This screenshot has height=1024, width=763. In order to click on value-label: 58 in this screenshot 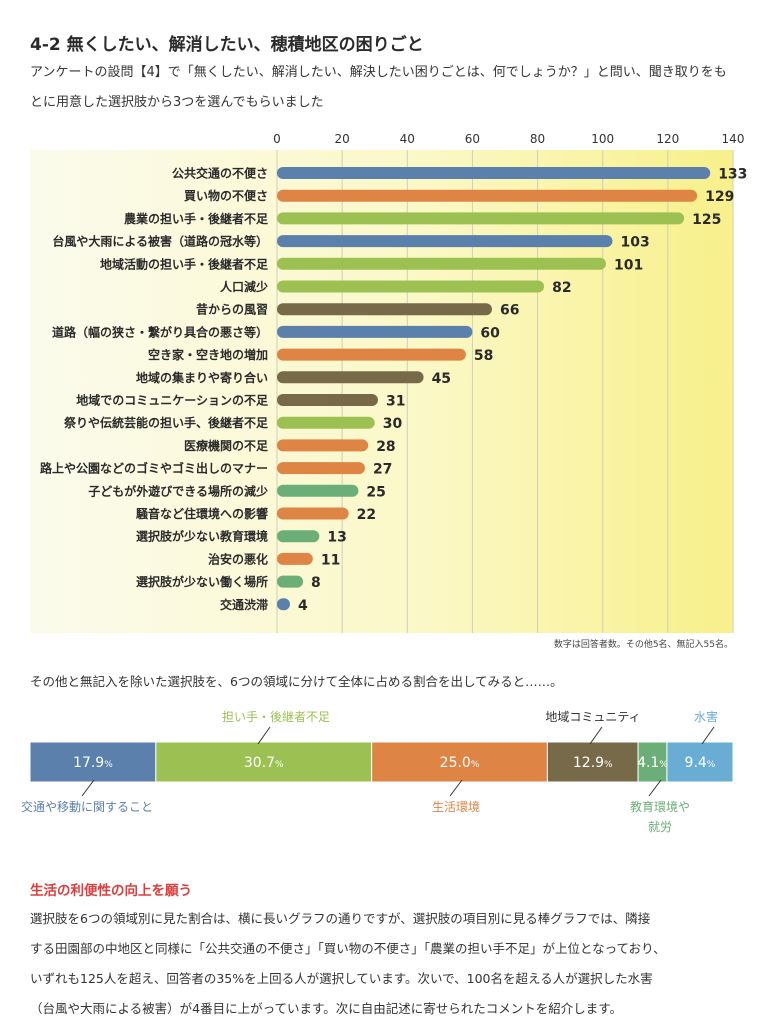, I will do `click(483, 356)`.